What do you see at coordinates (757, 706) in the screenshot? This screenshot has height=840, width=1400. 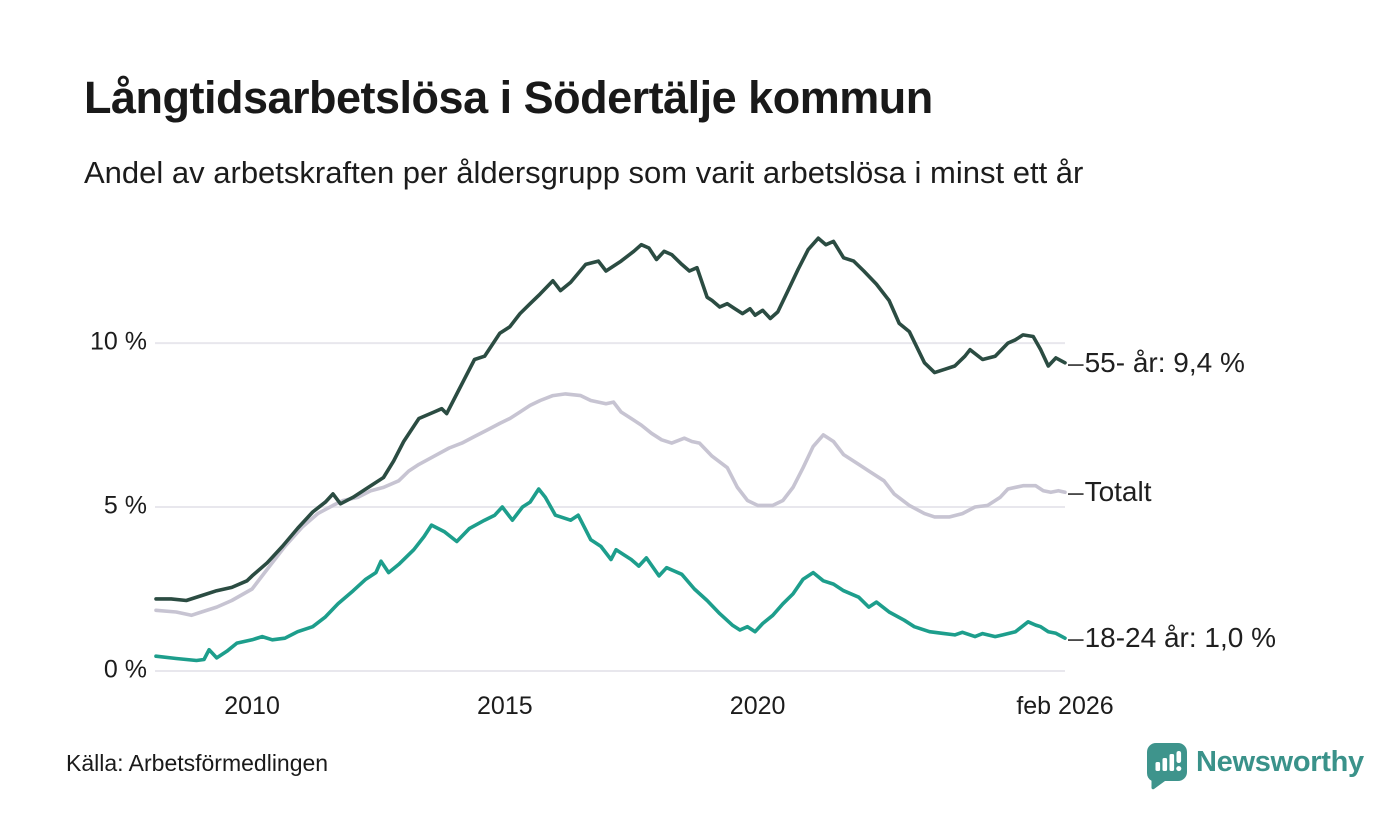 I see `x-axis-tick-2020: 2020` at bounding box center [757, 706].